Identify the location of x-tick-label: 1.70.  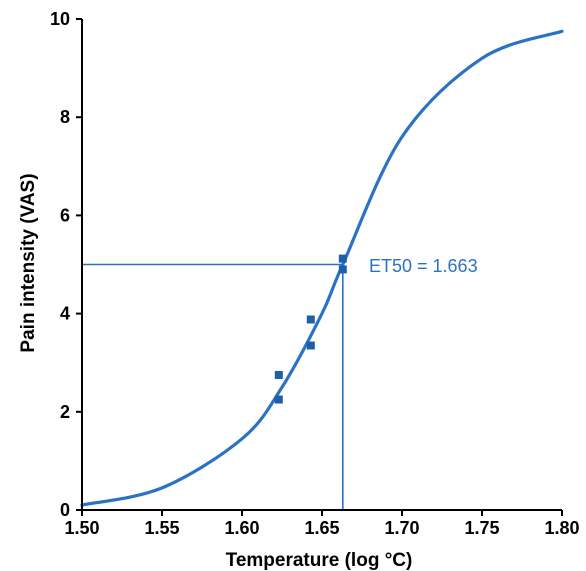
(401, 528).